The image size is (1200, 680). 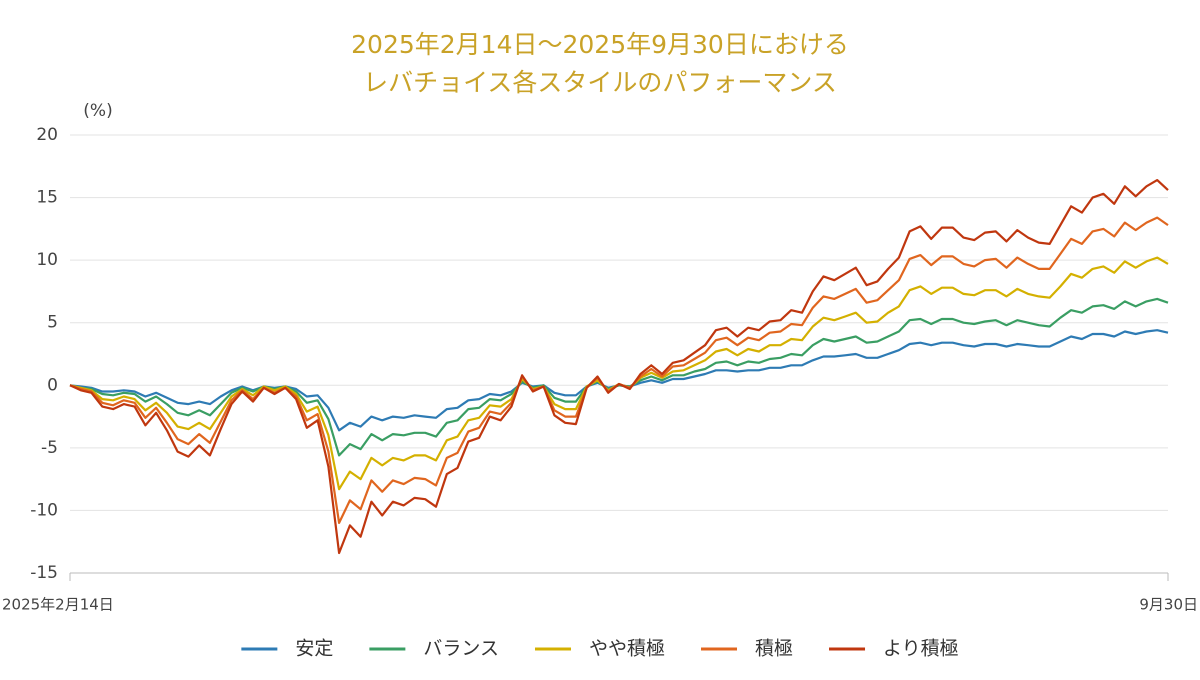 What do you see at coordinates (600, 44) in the screenshot?
I see `chart-title: 2025年2月14日～2025年9月30日における` at bounding box center [600, 44].